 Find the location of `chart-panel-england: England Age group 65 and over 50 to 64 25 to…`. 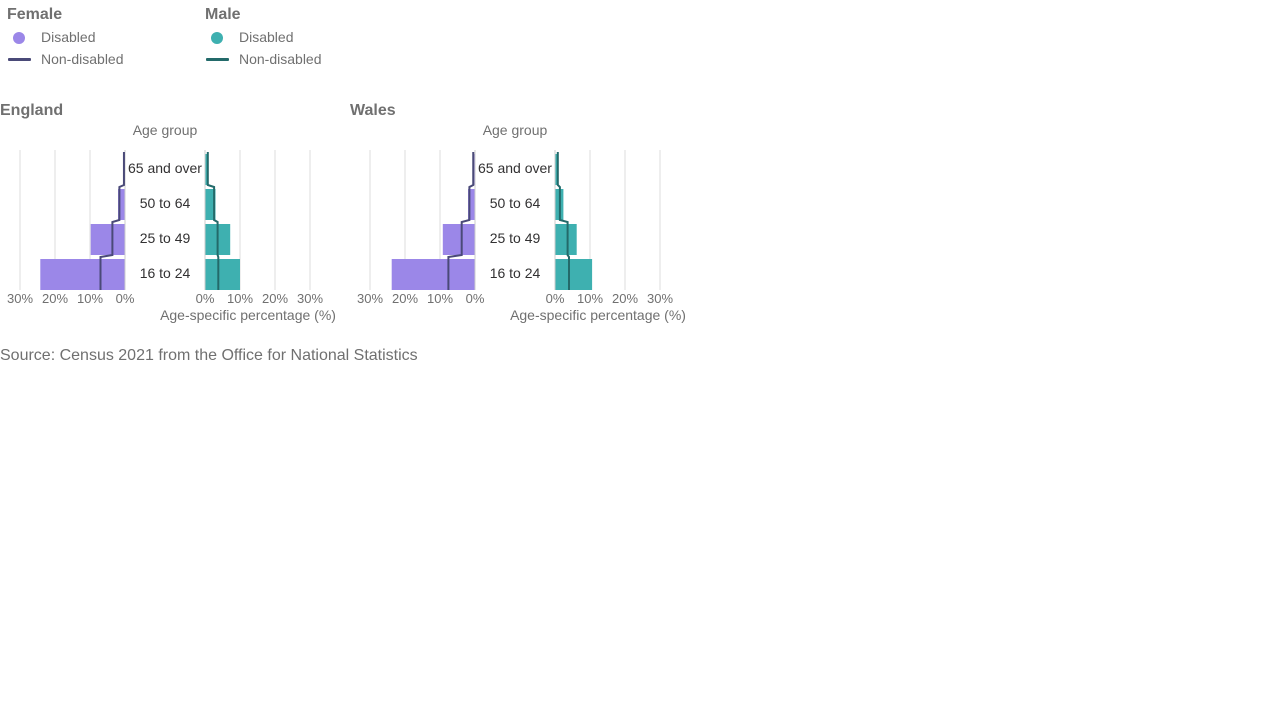

chart-panel-england: England Age group 65 and over 50 to 64 25 to… is located at coordinates (168, 212).